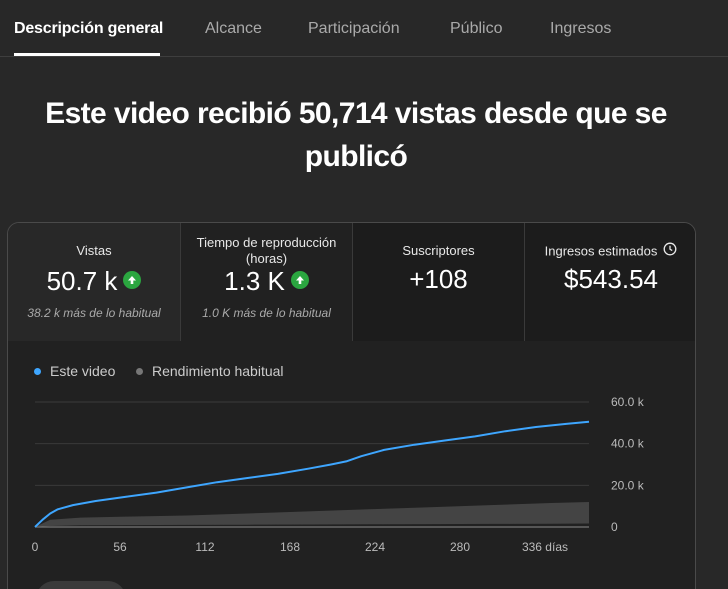  Describe the element at coordinates (204, 547) in the screenshot. I see `x-tick-label: 112` at that location.